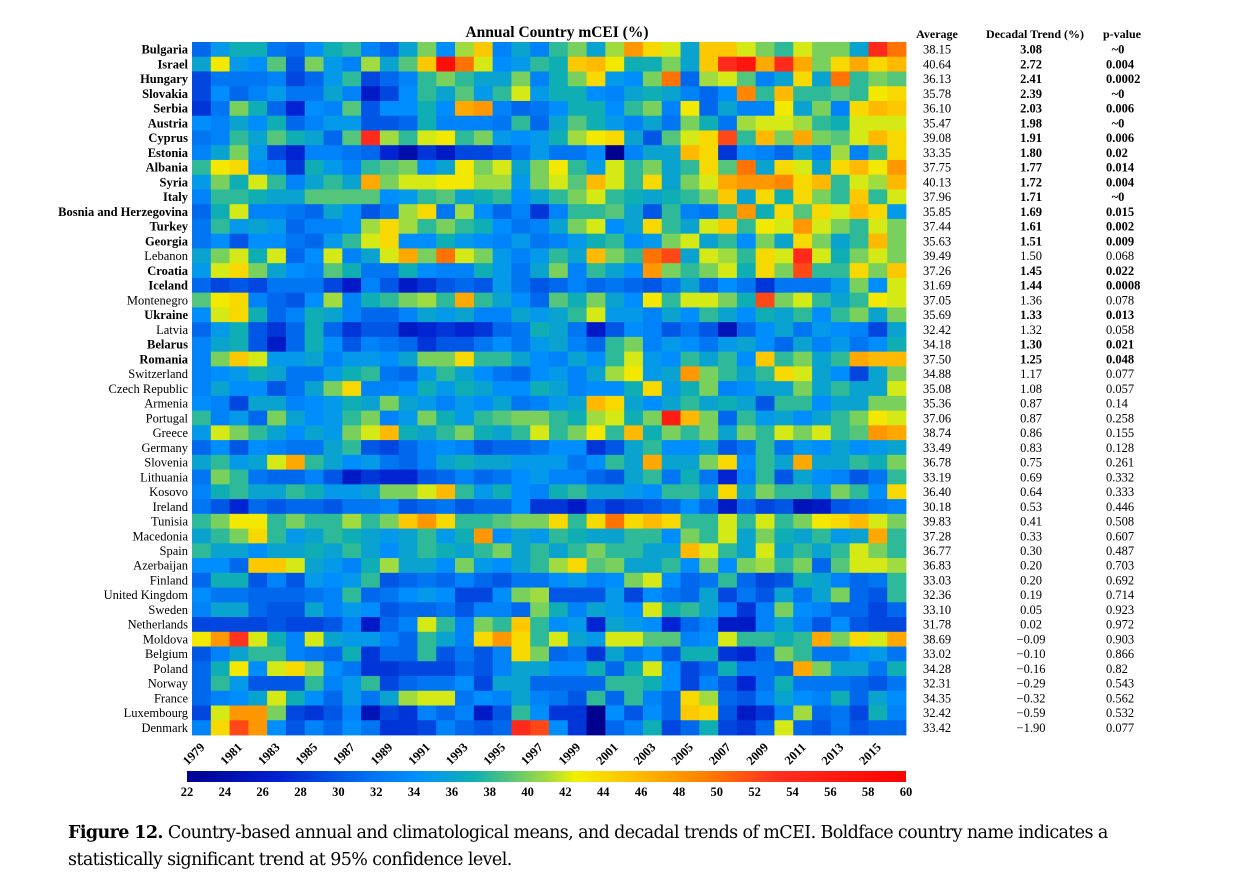 The width and height of the screenshot is (1236, 884). Describe the element at coordinates (937, 713) in the screenshot. I see `average-value: 32.42` at that location.